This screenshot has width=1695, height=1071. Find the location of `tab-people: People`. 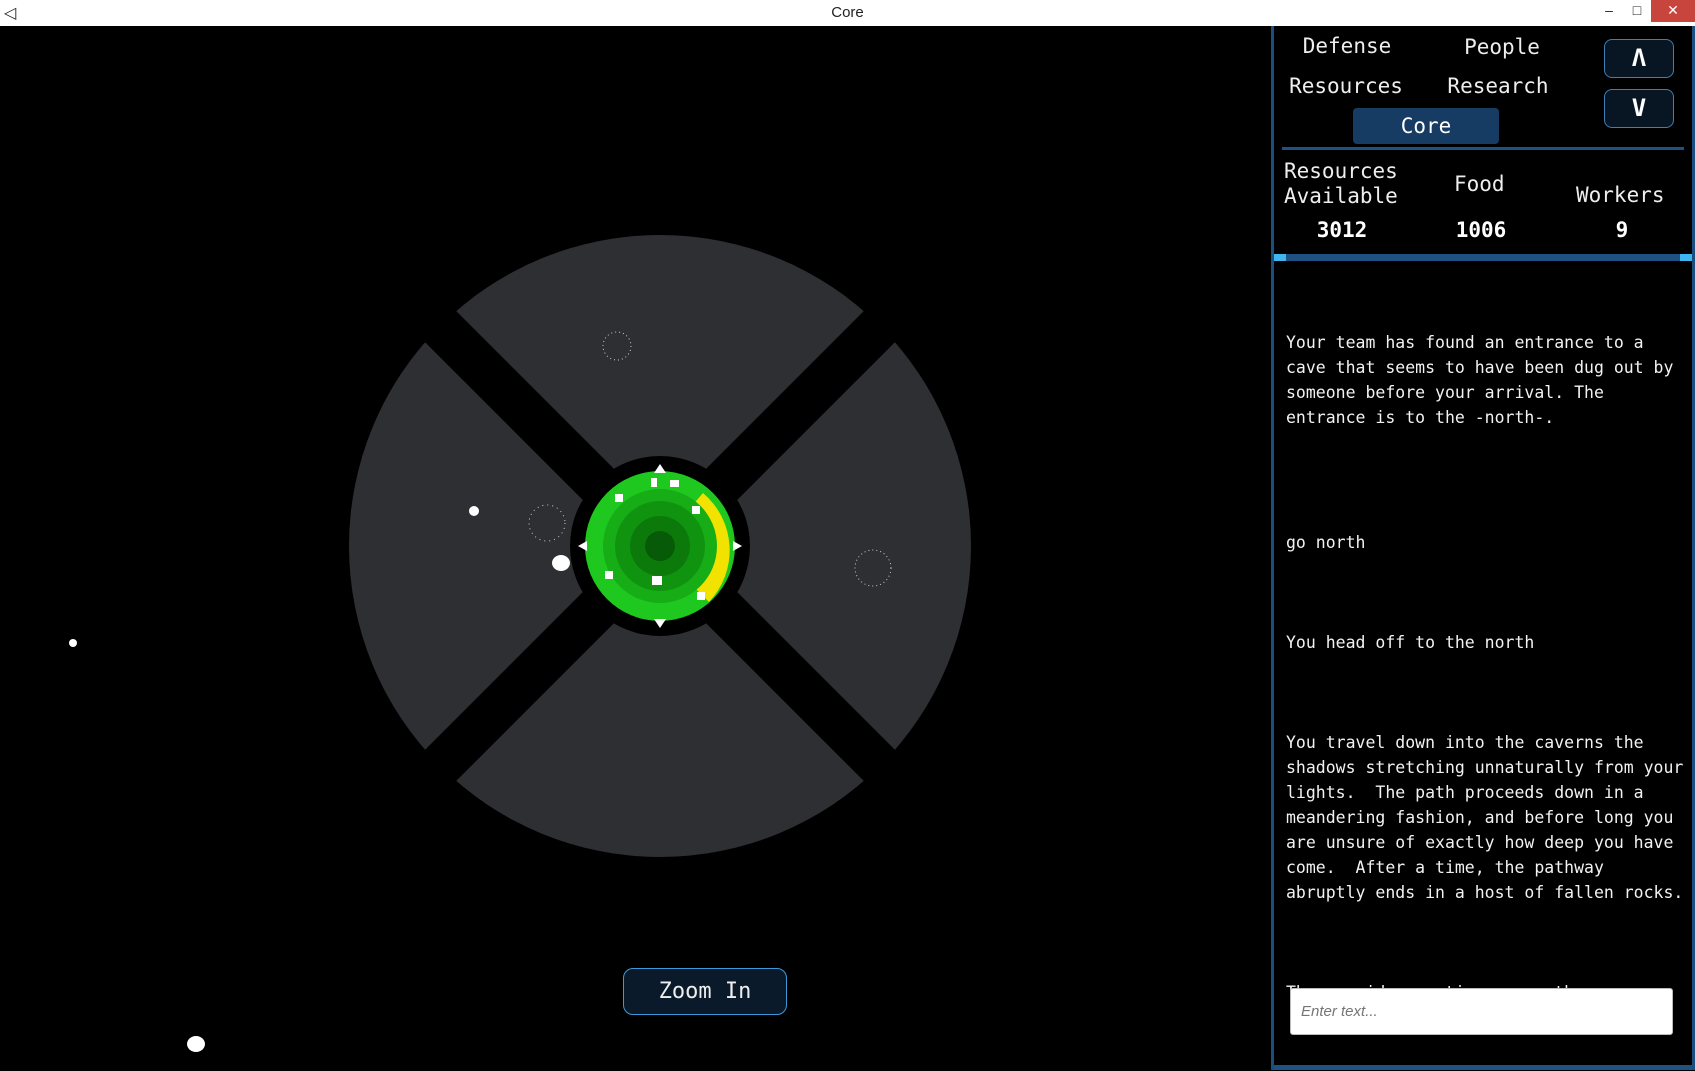

tab-people: People is located at coordinates (1502, 47).